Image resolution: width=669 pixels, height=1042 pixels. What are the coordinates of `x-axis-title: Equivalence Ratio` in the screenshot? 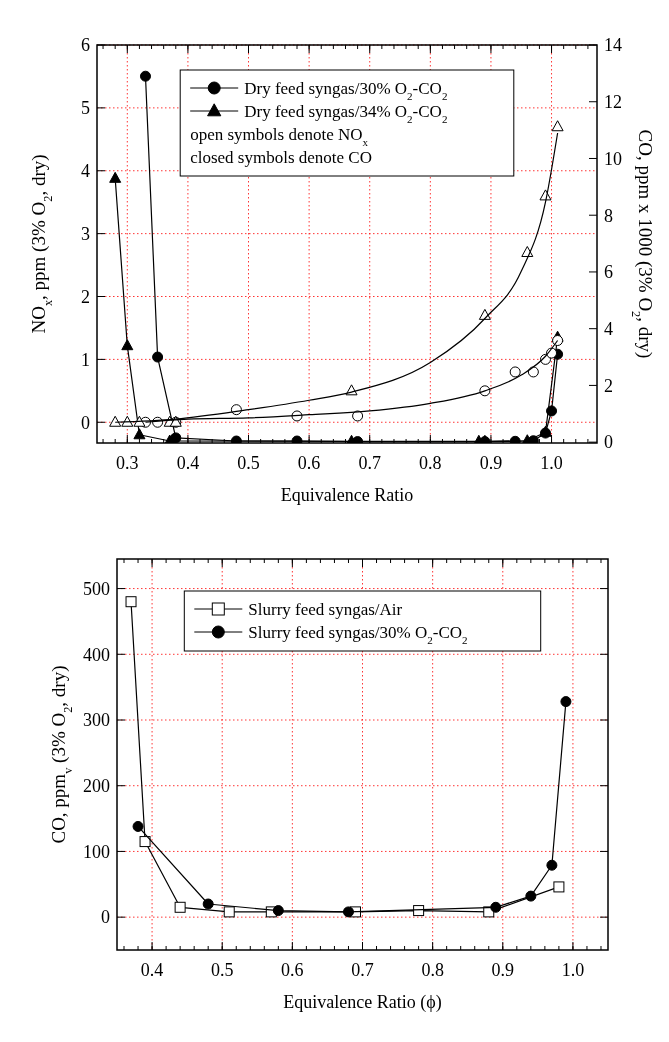 It's located at (347, 495).